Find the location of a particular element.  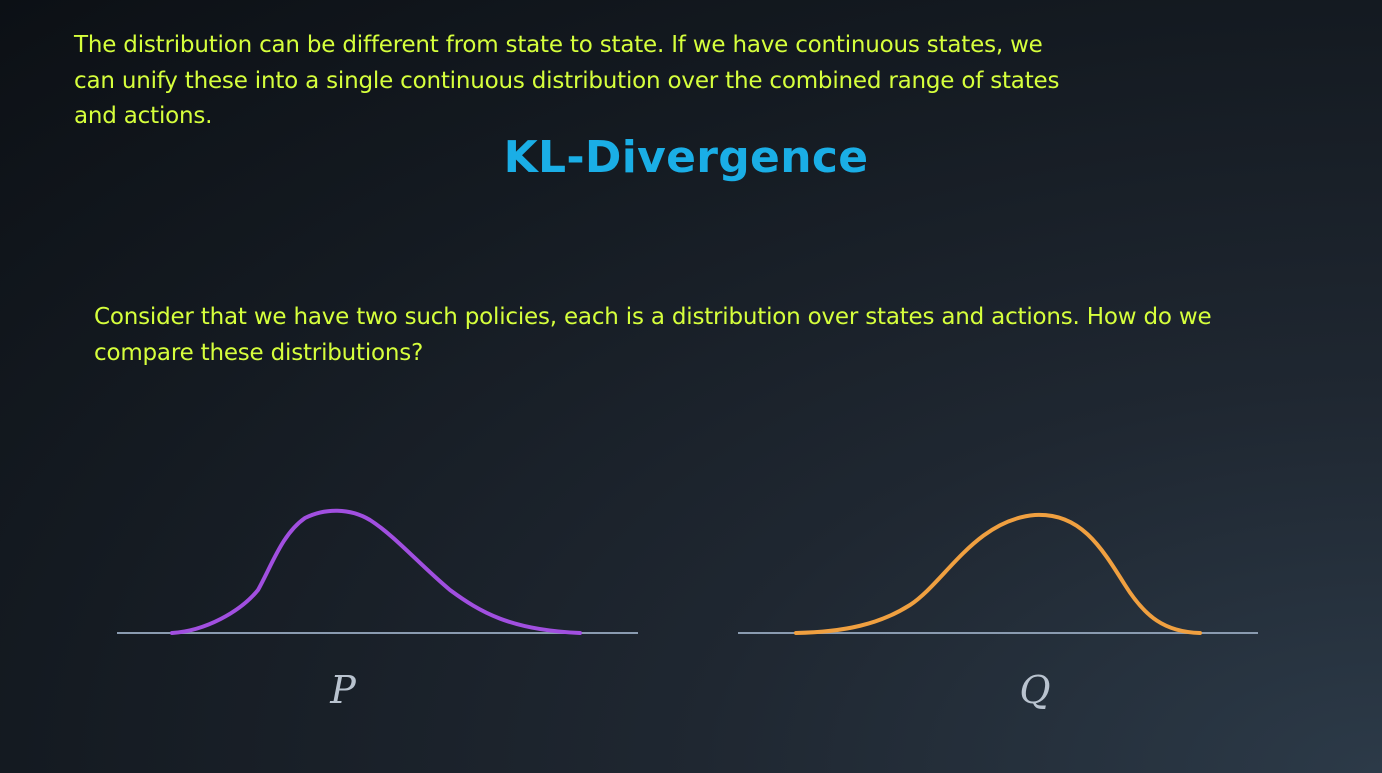

q-label: Q is located at coordinates (1034, 690).